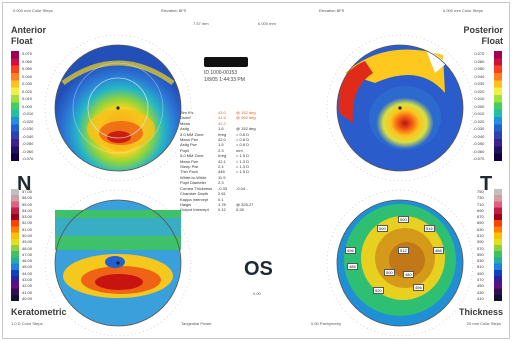 This screenshot has height=341, width=512. I want to click on scale-tick-label: 490, so click(480, 273).